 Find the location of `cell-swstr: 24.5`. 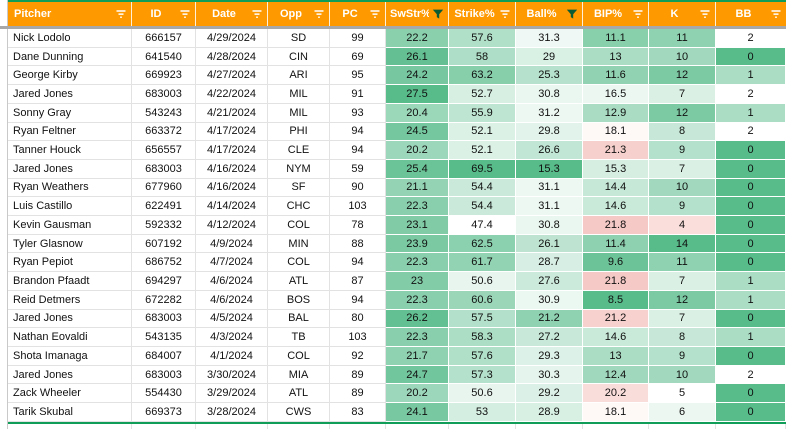

cell-swstr: 24.5 is located at coordinates (417, 132).